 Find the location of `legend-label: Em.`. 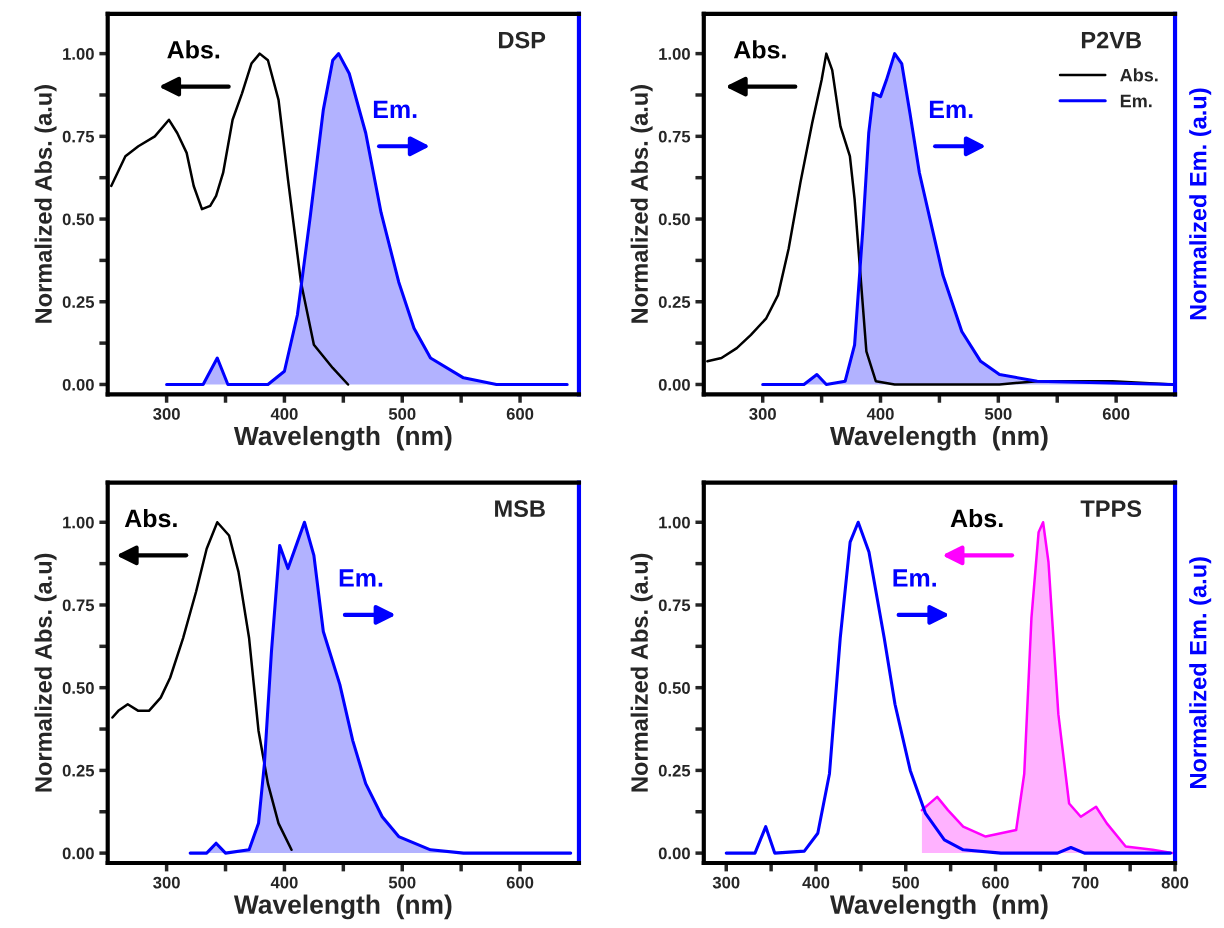

legend-label: Em. is located at coordinates (1136, 101).